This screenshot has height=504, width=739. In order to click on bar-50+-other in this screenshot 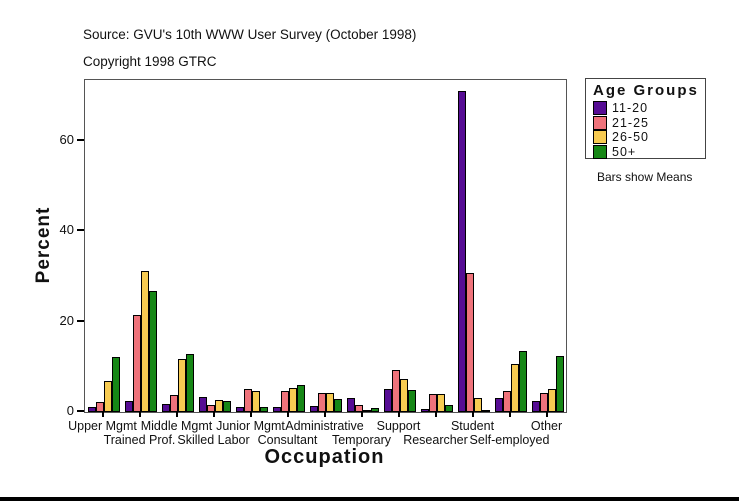, I will do `click(559, 384)`.